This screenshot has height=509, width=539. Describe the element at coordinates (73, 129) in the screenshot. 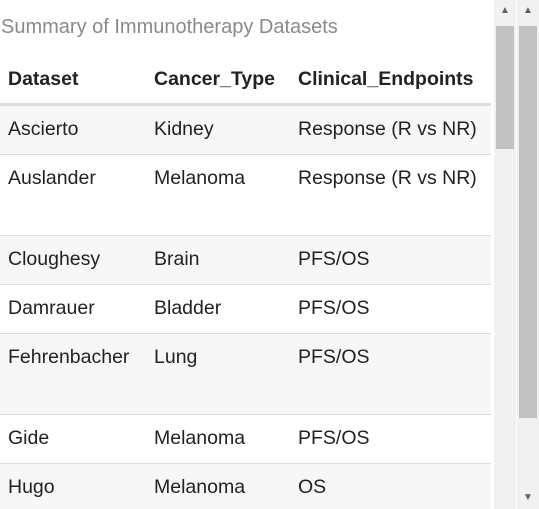

I see `cell-dataset: Ascierto` at that location.